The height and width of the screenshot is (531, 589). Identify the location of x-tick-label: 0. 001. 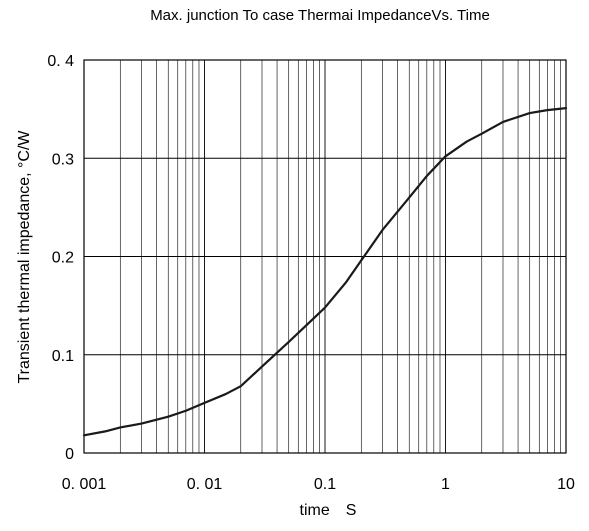
(84, 484).